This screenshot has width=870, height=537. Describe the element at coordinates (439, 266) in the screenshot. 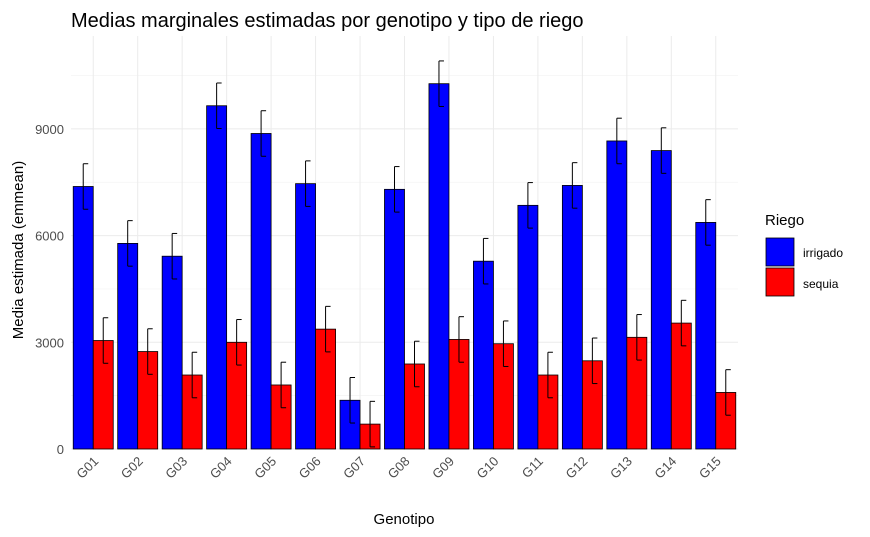

I see `bar-irrigado-G09` at that location.